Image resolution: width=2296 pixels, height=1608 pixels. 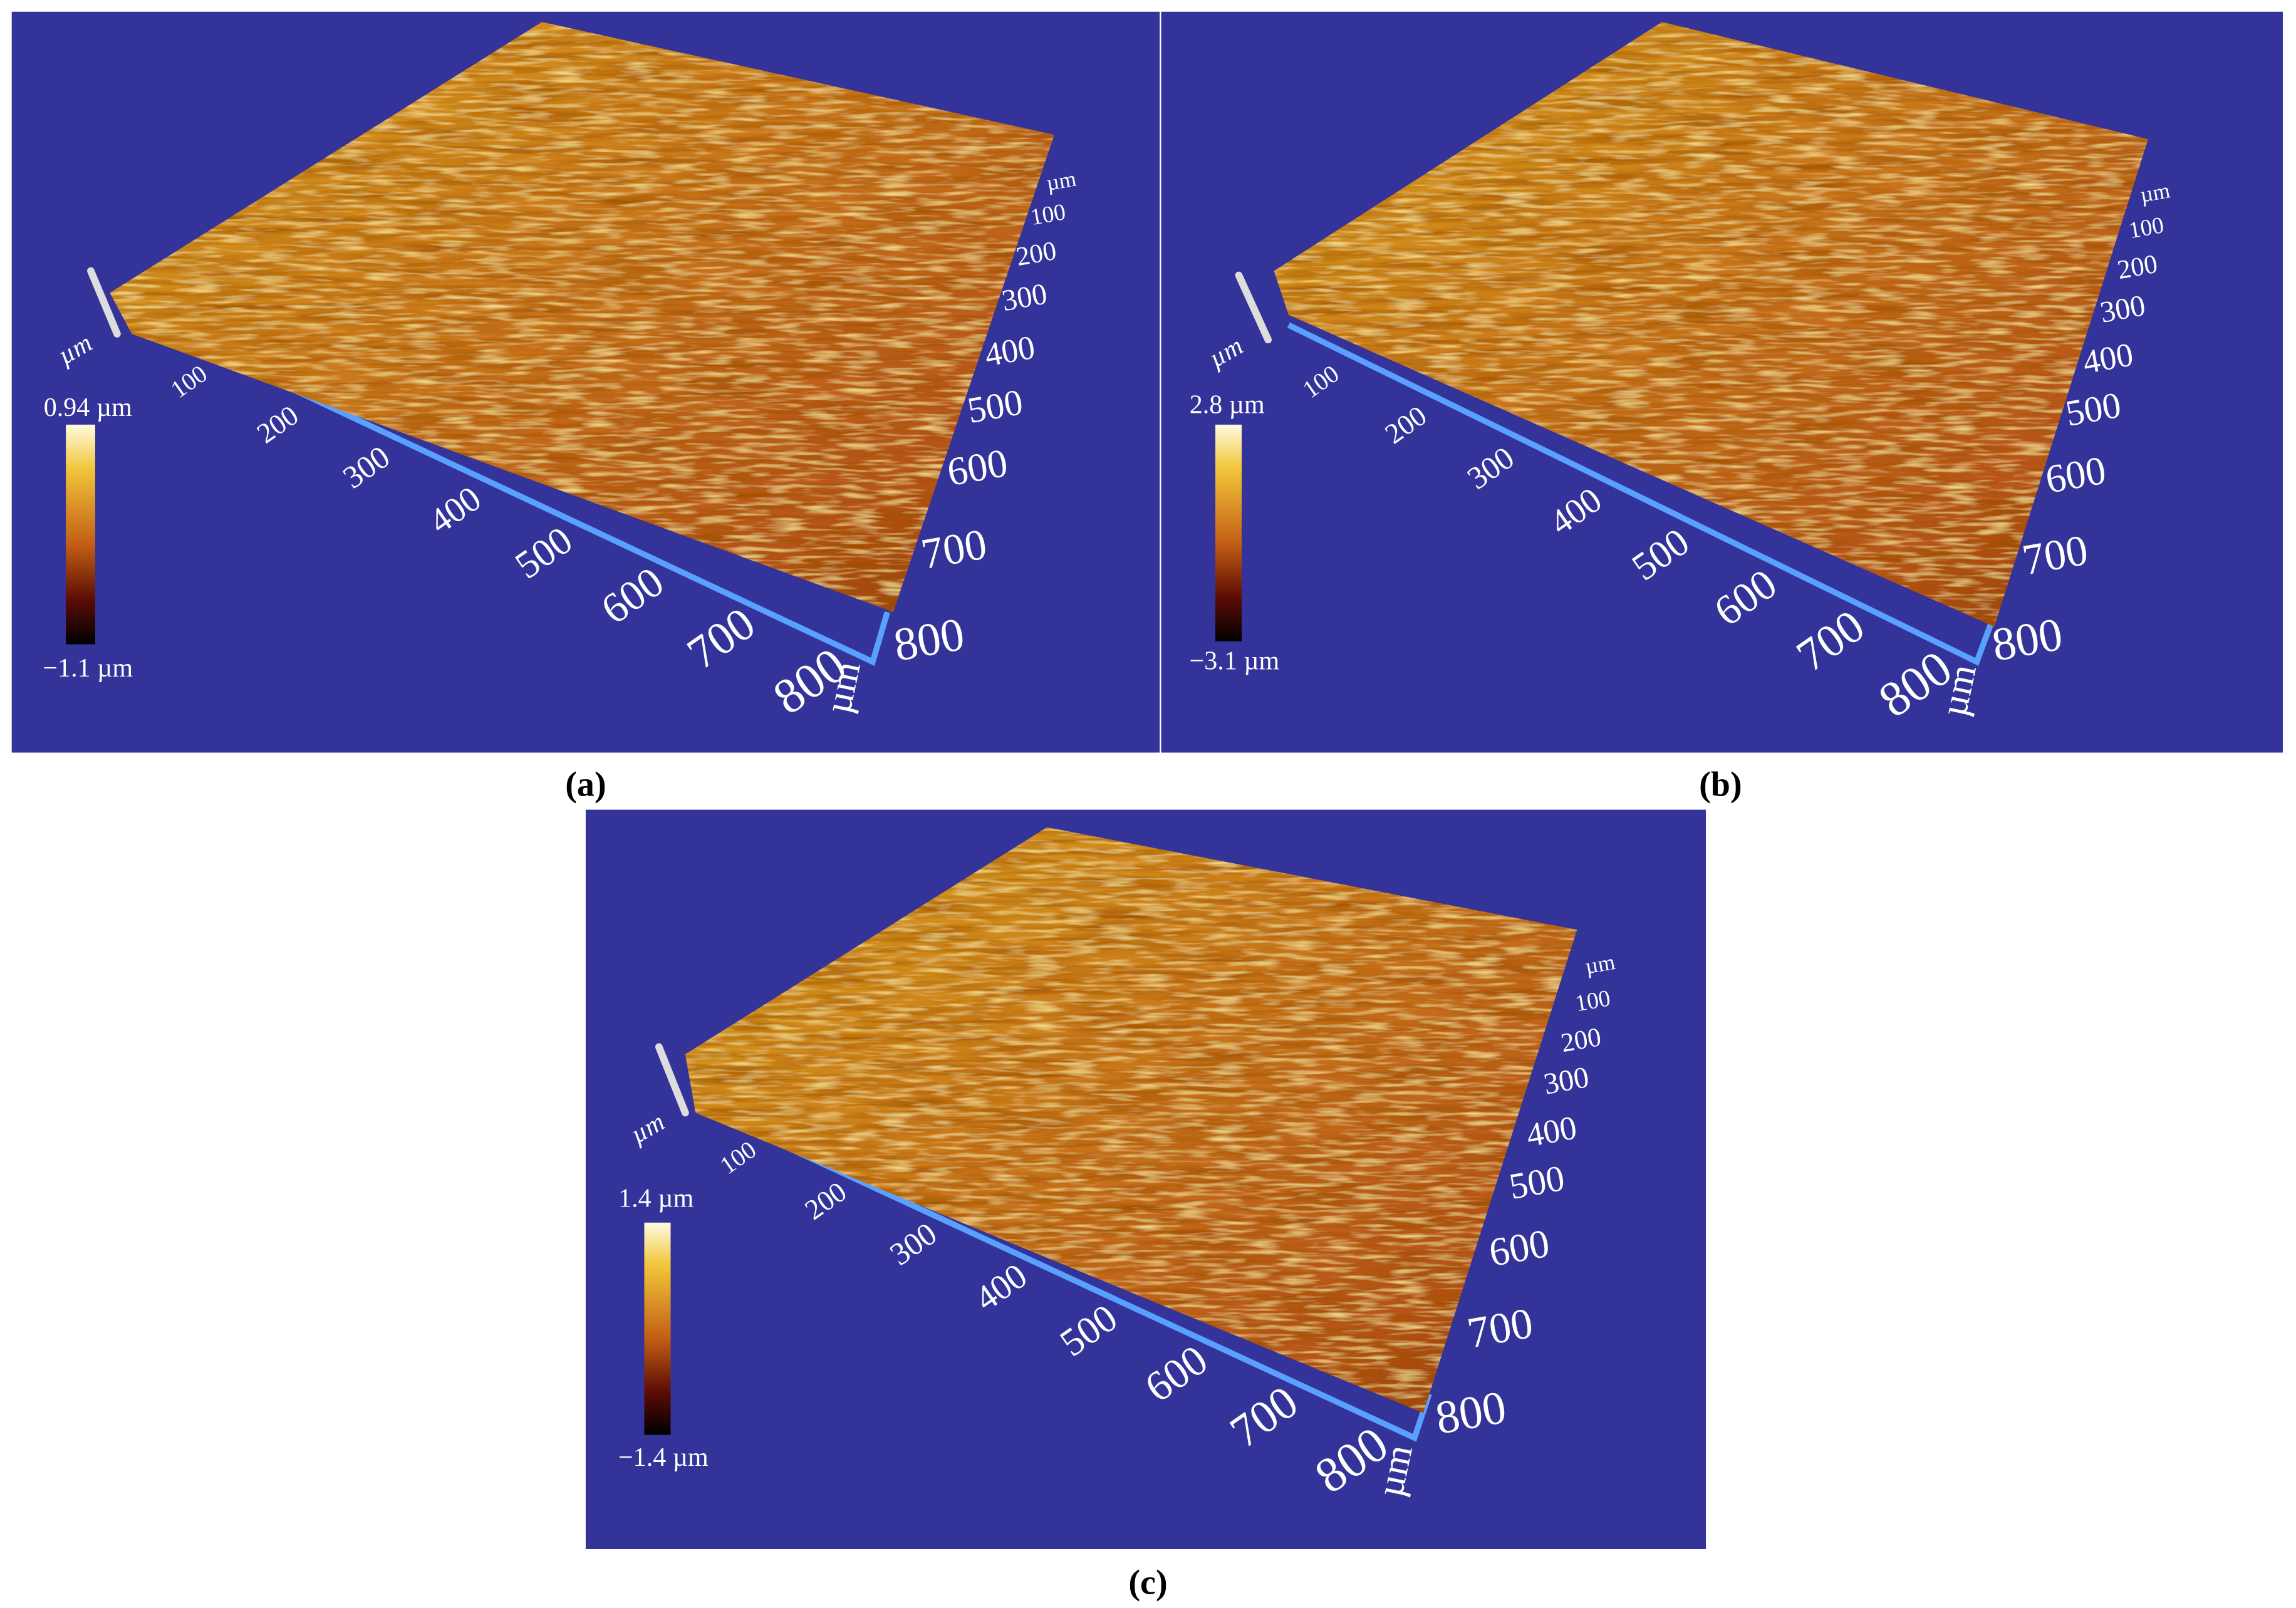 I want to click on colorbar-max: 0.94 µm, so click(x=88, y=407).